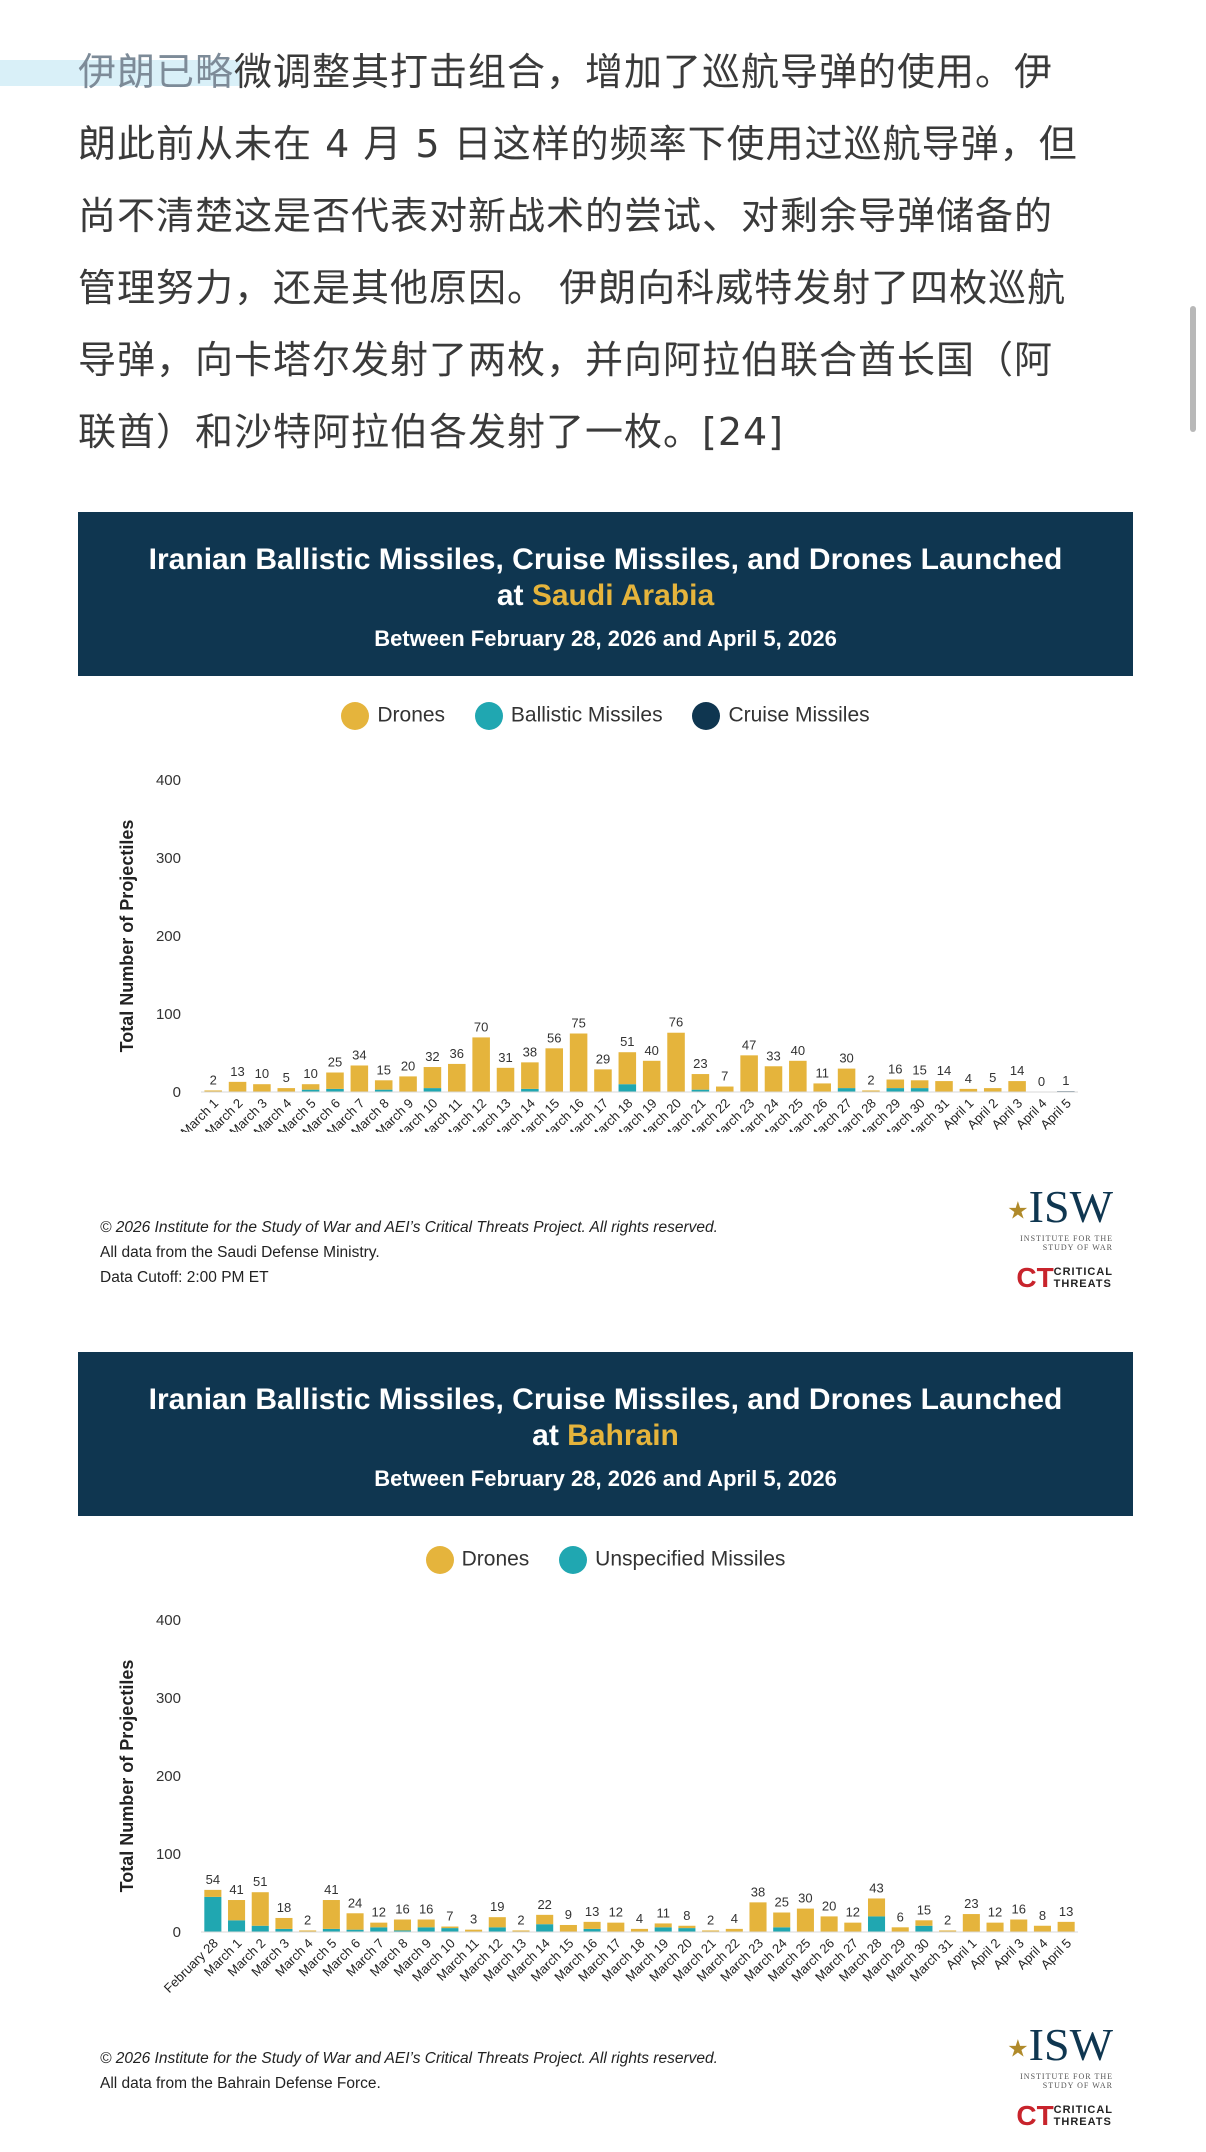 This screenshot has width=1206, height=2152. I want to click on data-label: 7, so click(724, 1076).